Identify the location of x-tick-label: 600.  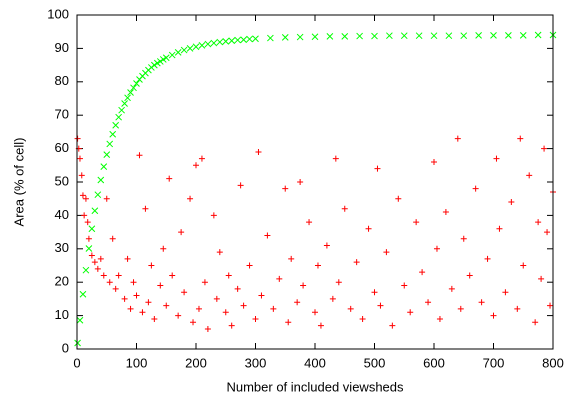
(434, 362).